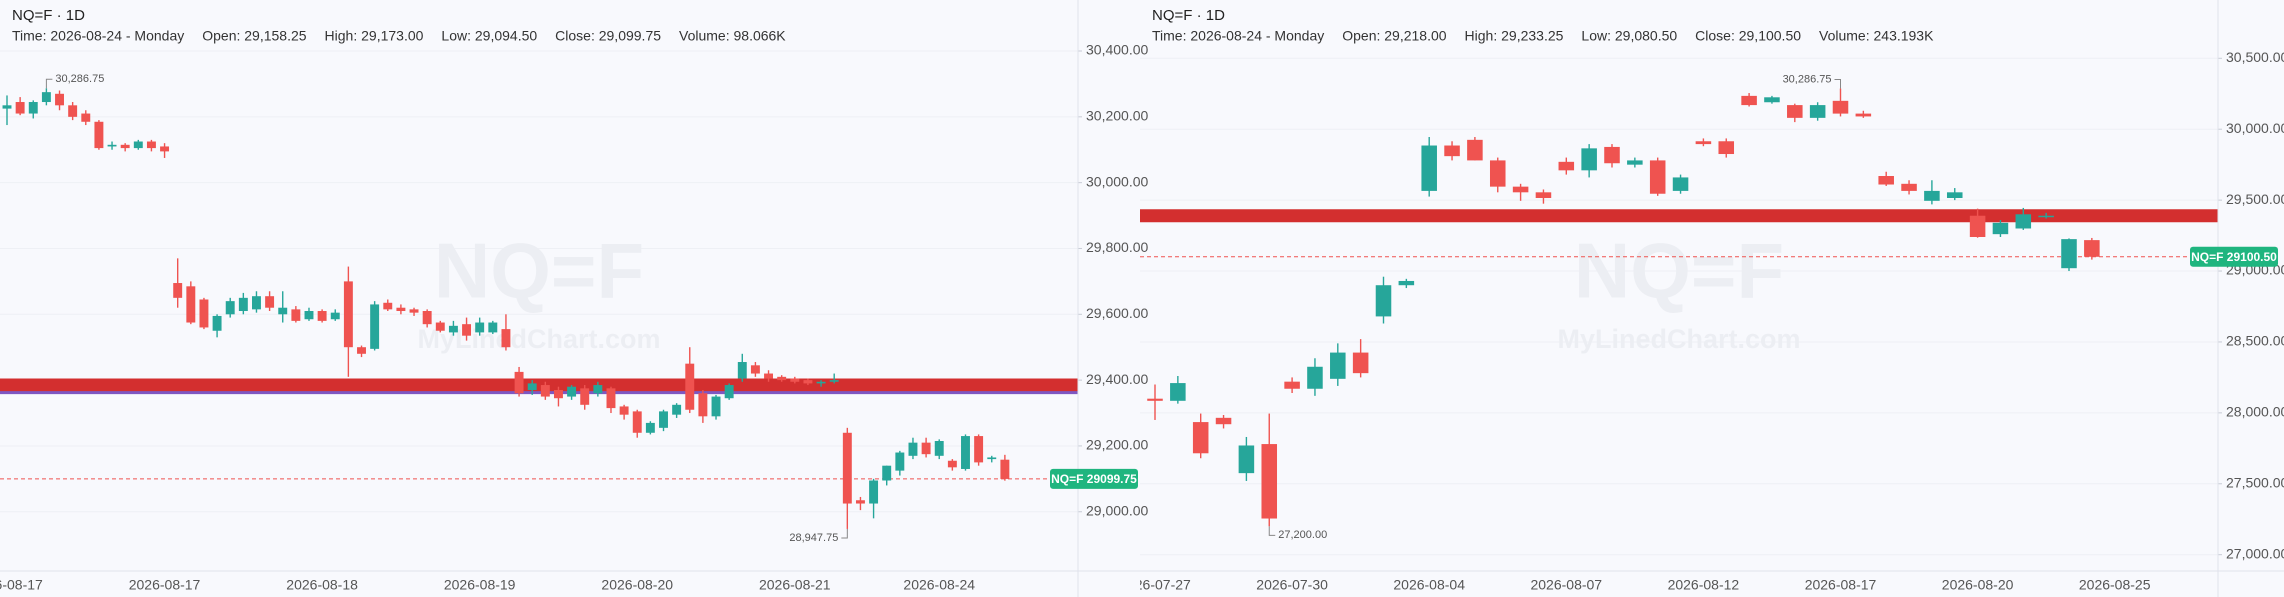 The height and width of the screenshot is (597, 2284). Describe the element at coordinates (813, 538) in the screenshot. I see `annotation-label: 28,947.75` at that location.